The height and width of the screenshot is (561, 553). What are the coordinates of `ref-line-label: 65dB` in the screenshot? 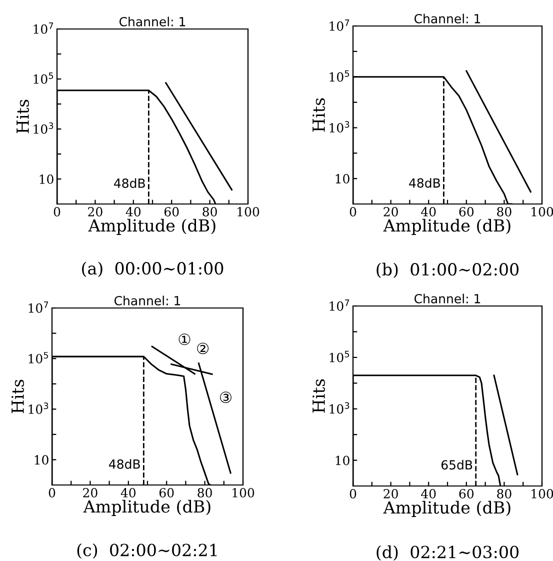 It's located at (456, 465).